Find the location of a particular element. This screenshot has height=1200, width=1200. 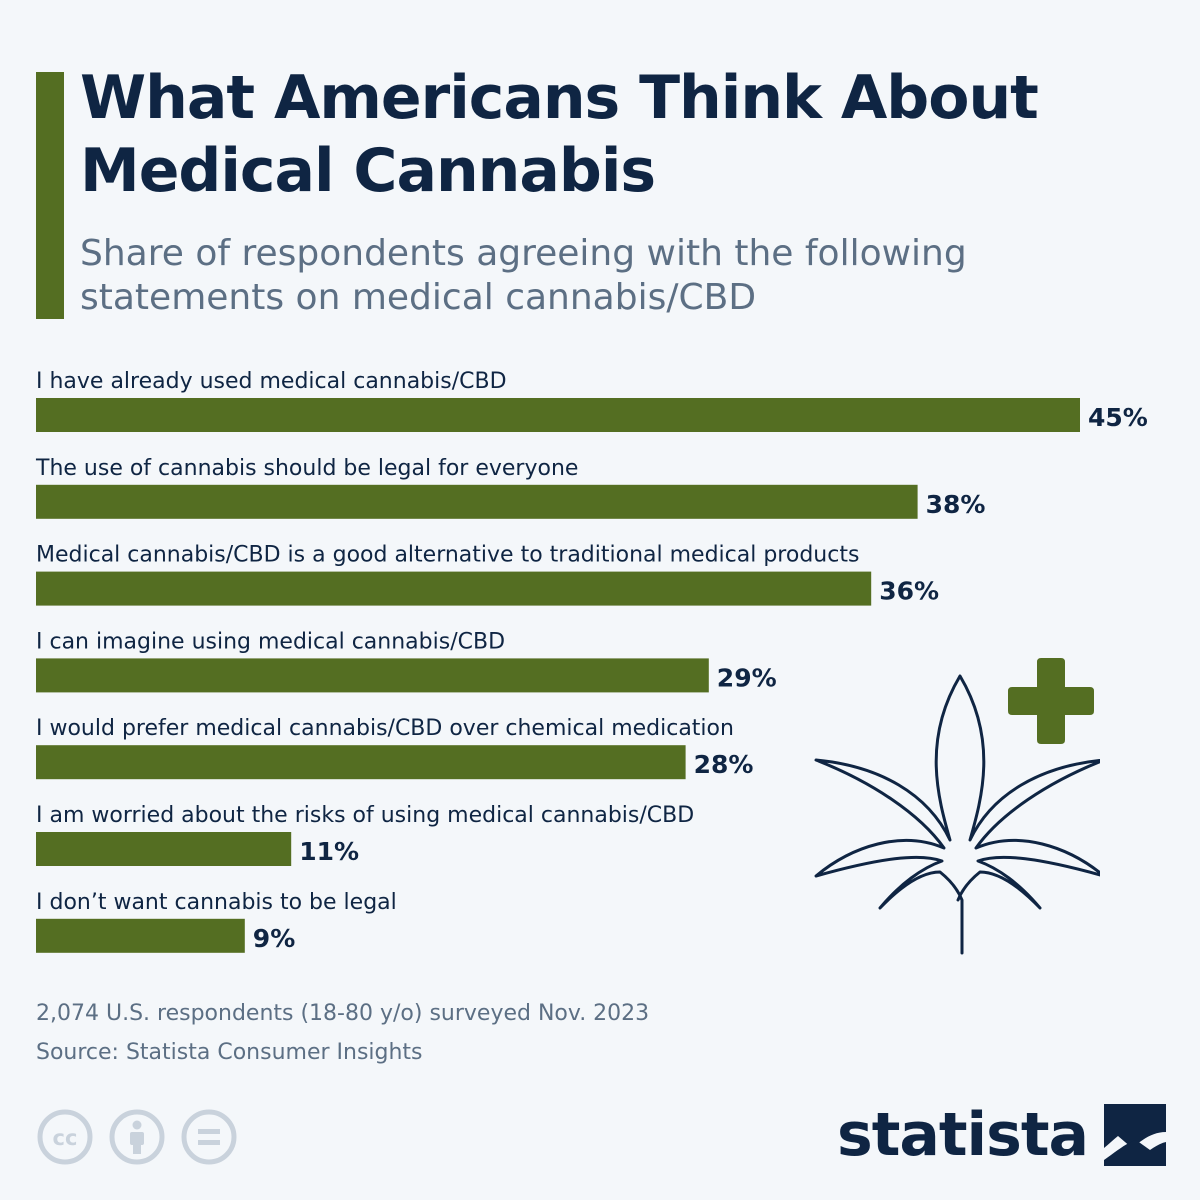

value-label: 38% is located at coordinates (956, 504).